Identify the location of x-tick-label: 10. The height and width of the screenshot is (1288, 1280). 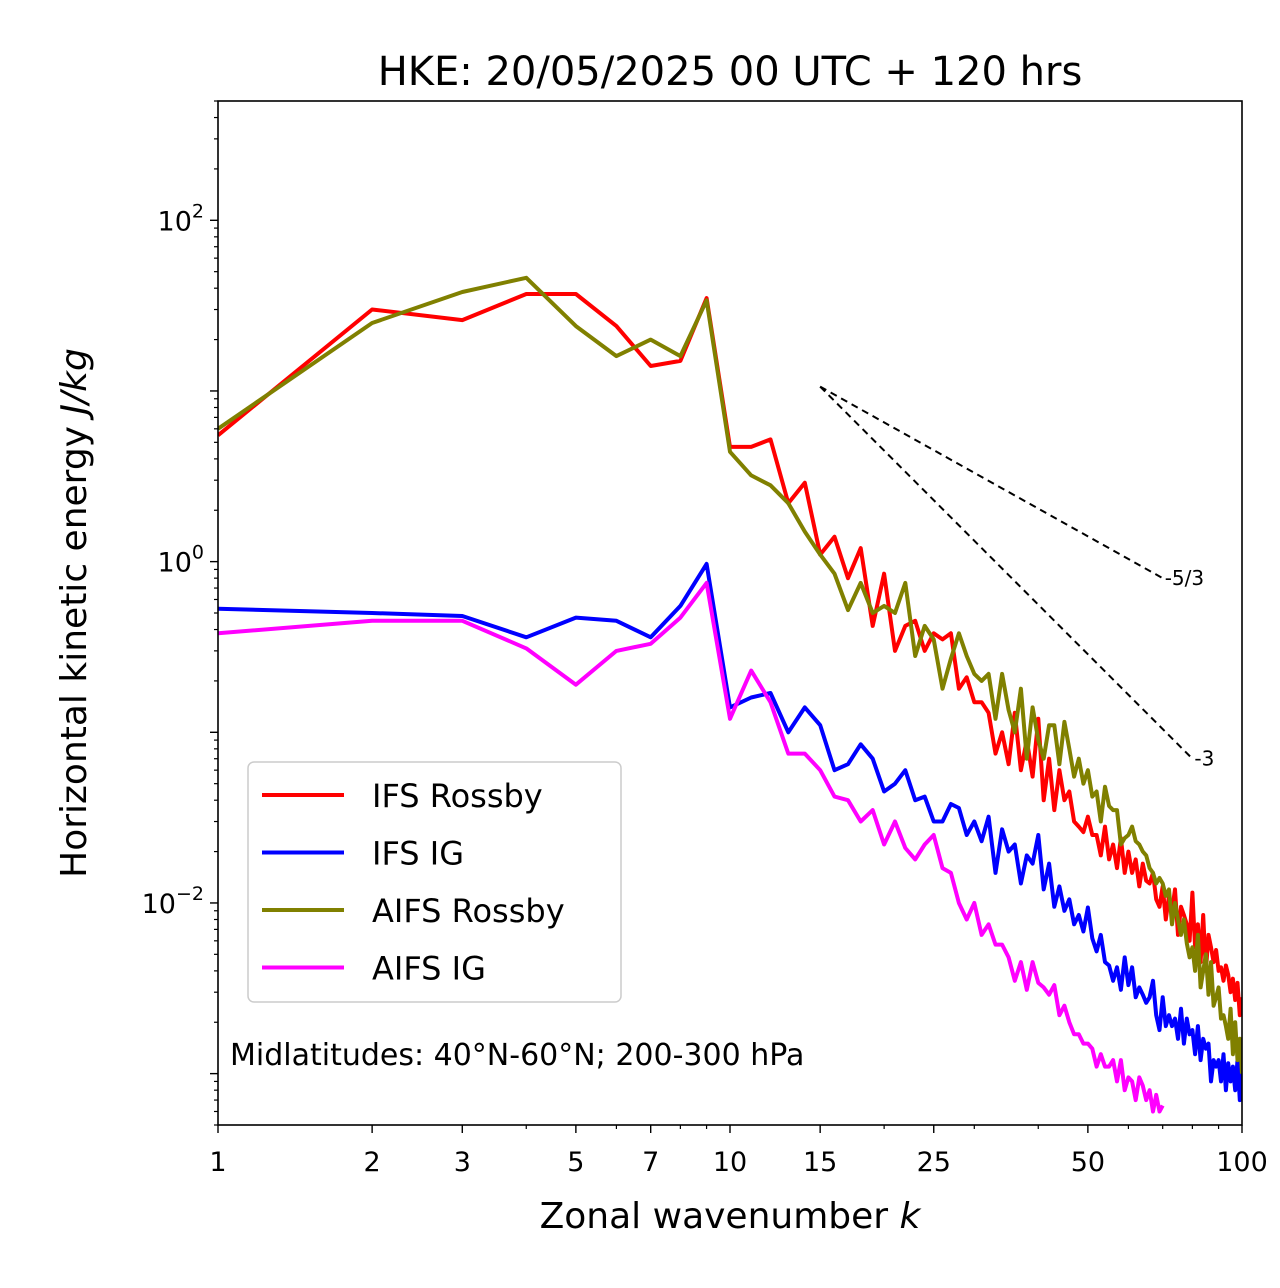
(730, 1162).